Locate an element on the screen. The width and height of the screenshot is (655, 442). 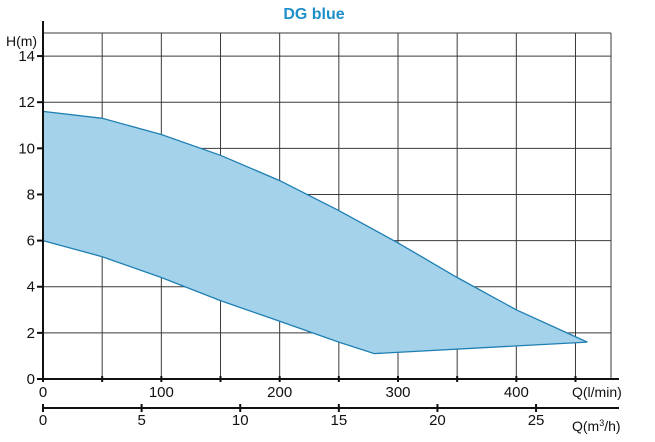
x-tick-label-lmin: 0 is located at coordinates (43, 392).